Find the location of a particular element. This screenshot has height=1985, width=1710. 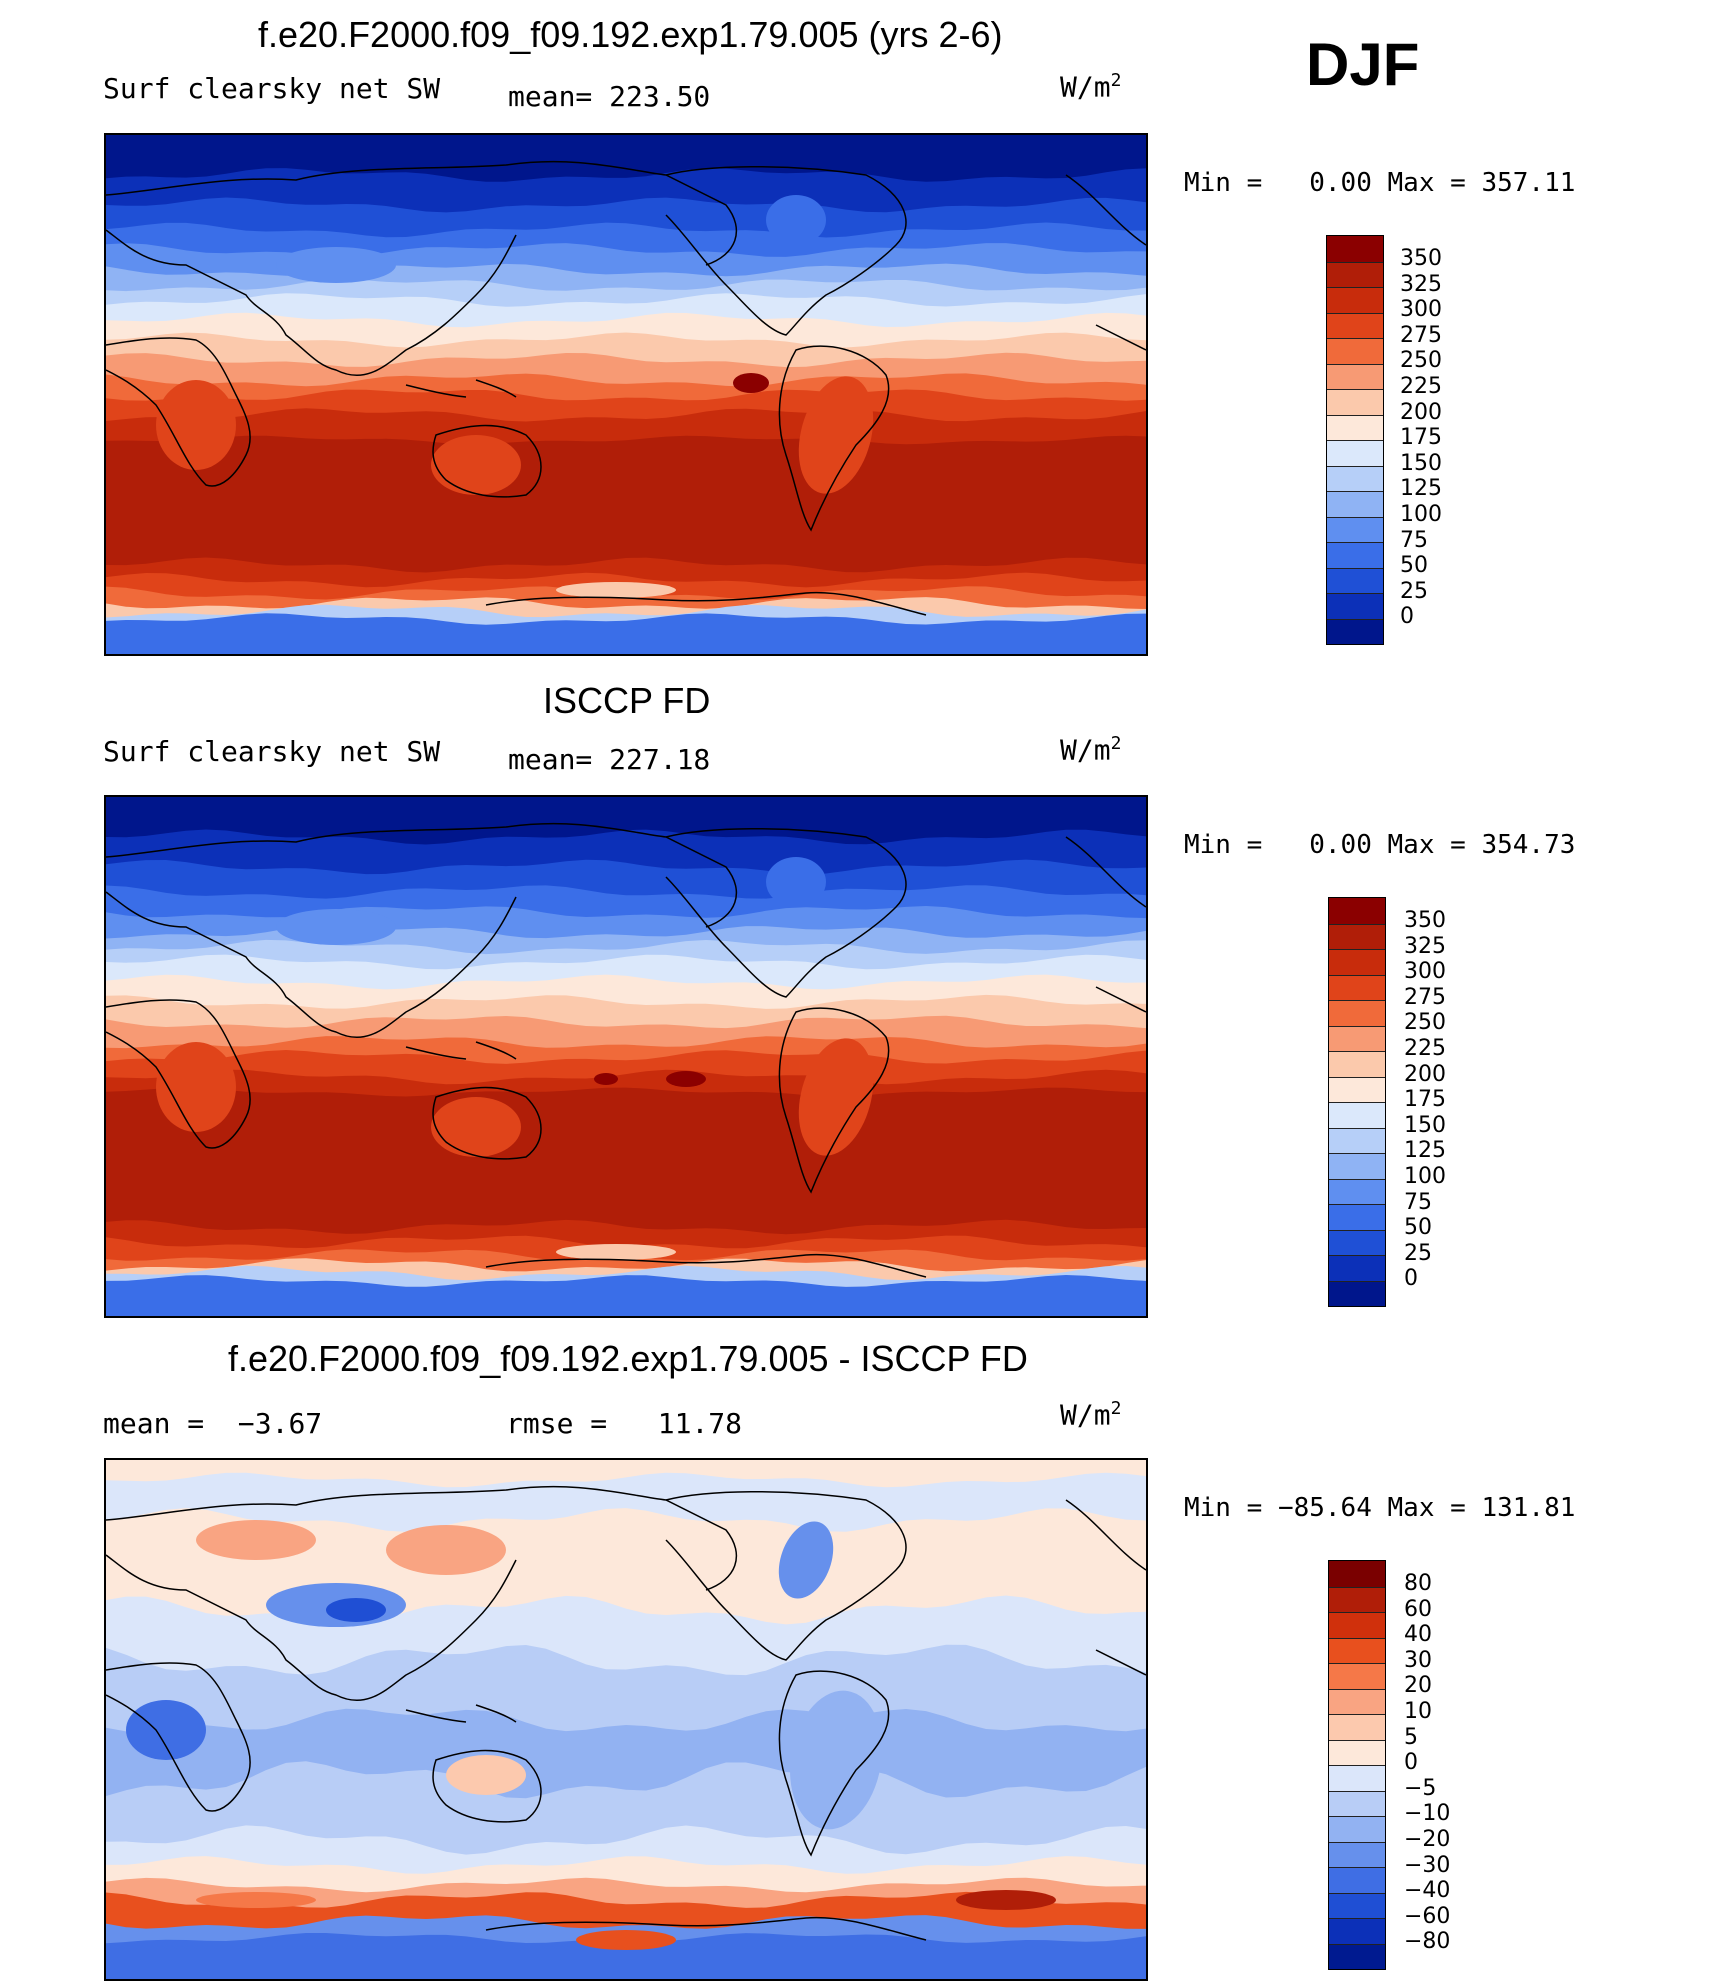

panel3-rmse: rmse = 11.78 is located at coordinates (624, 1423).